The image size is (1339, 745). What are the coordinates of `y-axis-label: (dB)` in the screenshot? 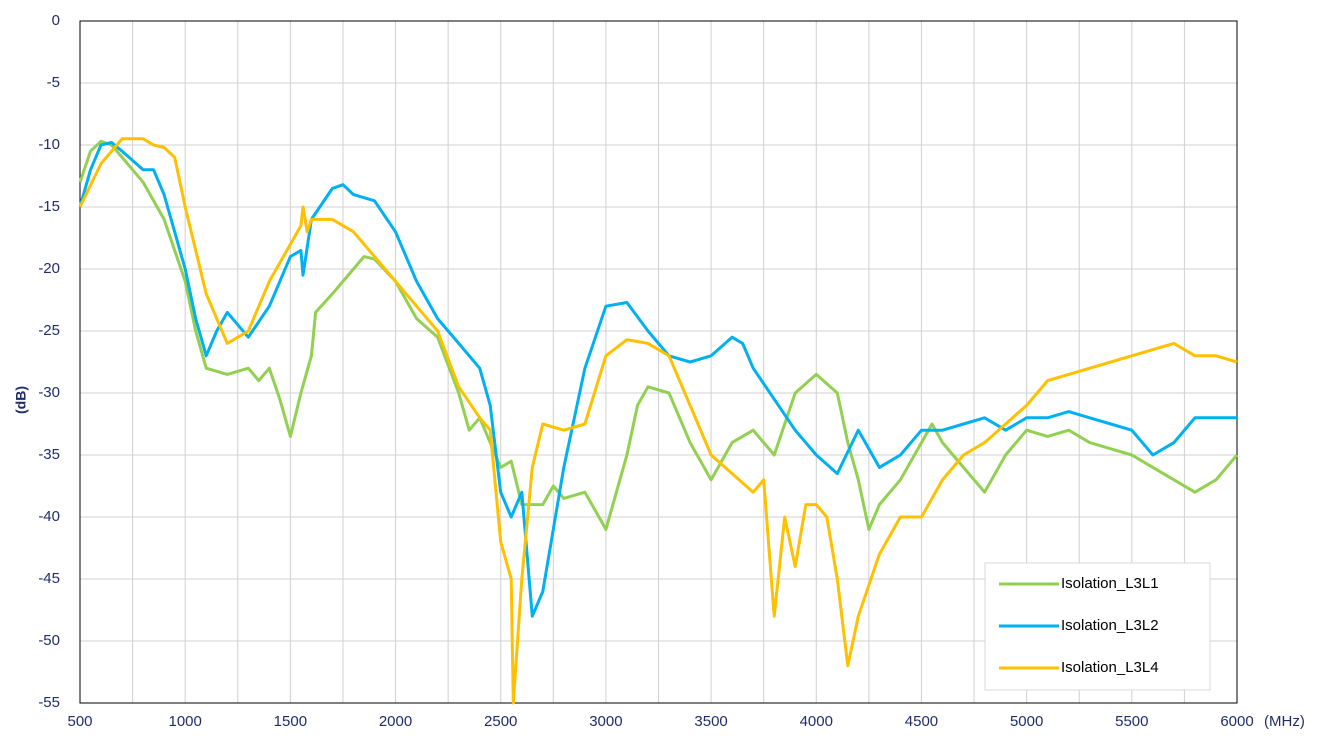 It's located at (21, 400).